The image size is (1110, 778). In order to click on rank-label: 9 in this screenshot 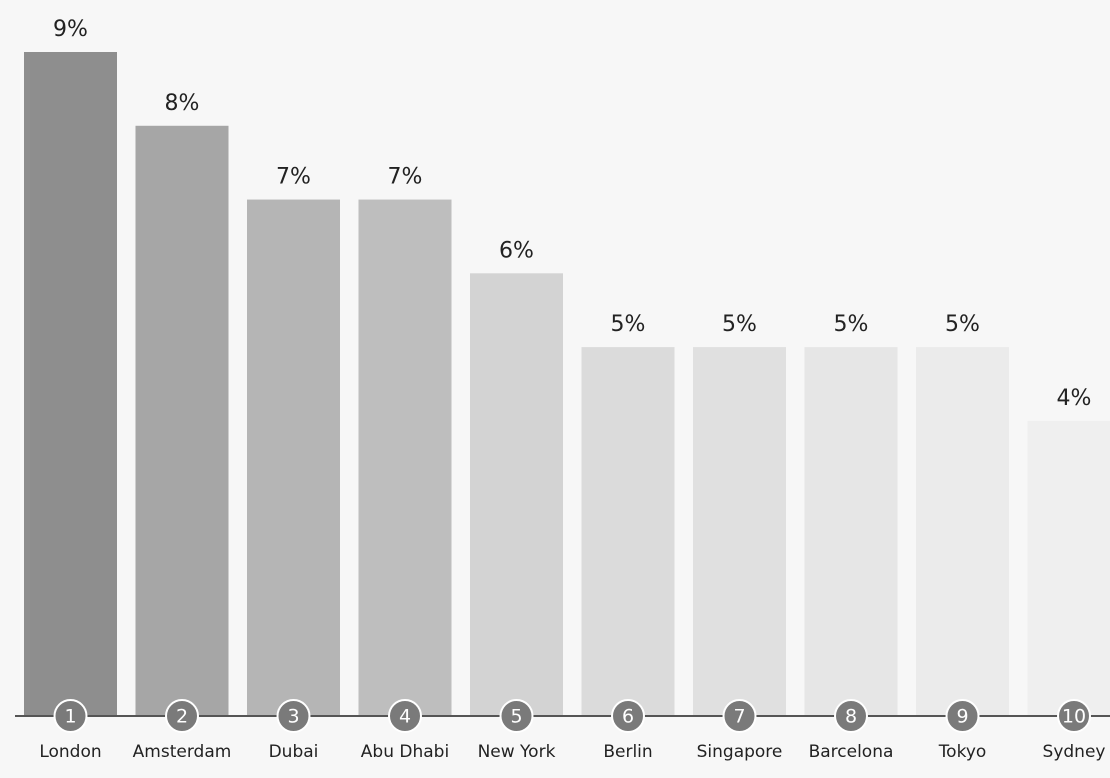, I will do `click(962, 717)`.